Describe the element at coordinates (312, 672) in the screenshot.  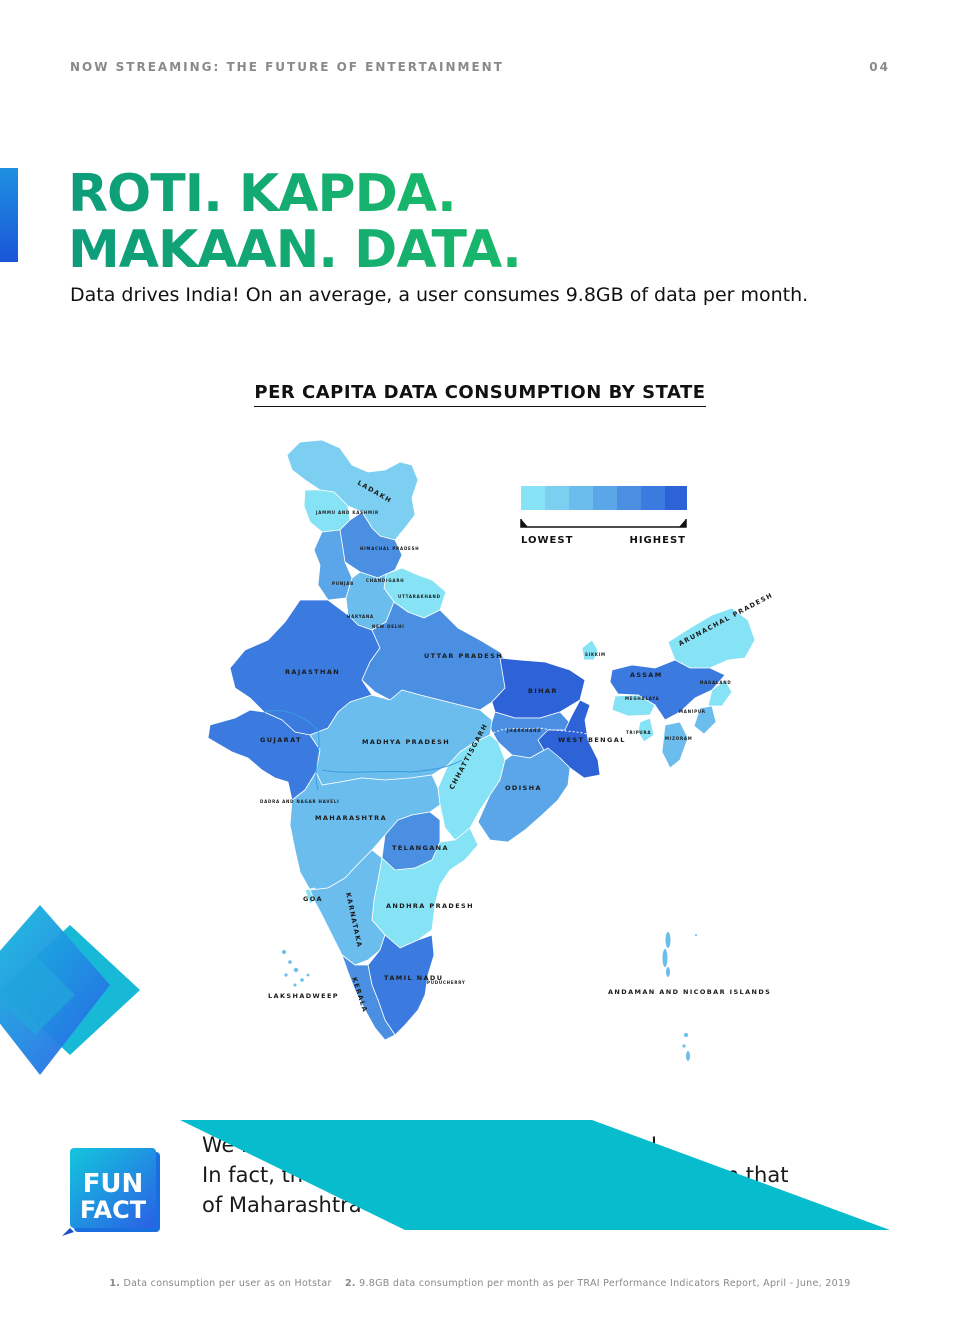
I see `label-rajasthan: RAJASTHAN` at that location.